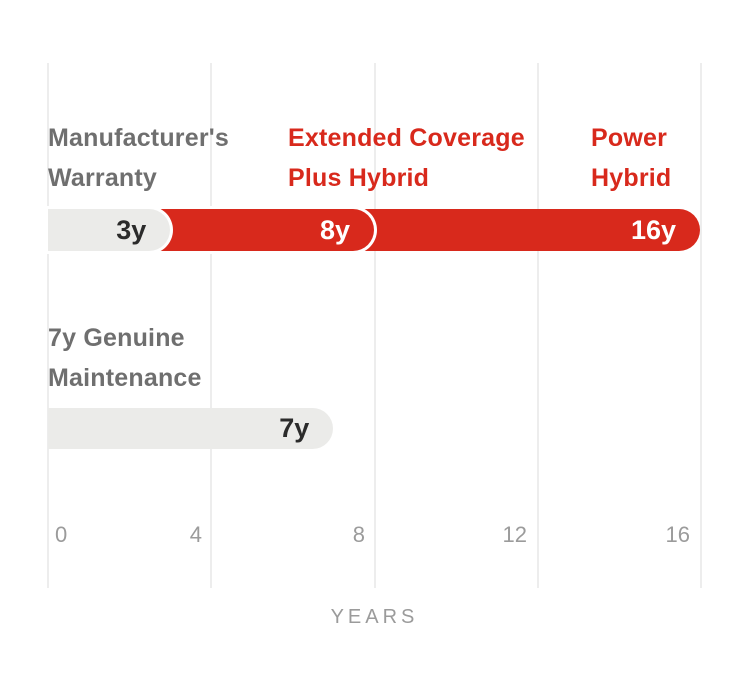 This screenshot has height=698, width=748. What do you see at coordinates (125, 358) in the screenshot?
I see `label-genuine-maintenance: 7y Genuine Maintenance` at bounding box center [125, 358].